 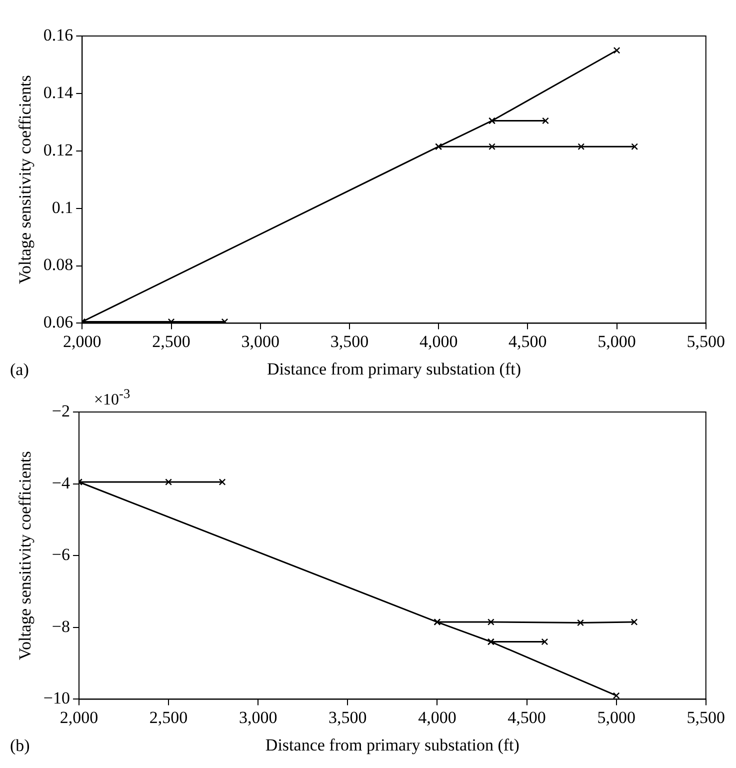 I want to click on y-tick-label: 0.14, so click(x=58, y=92).